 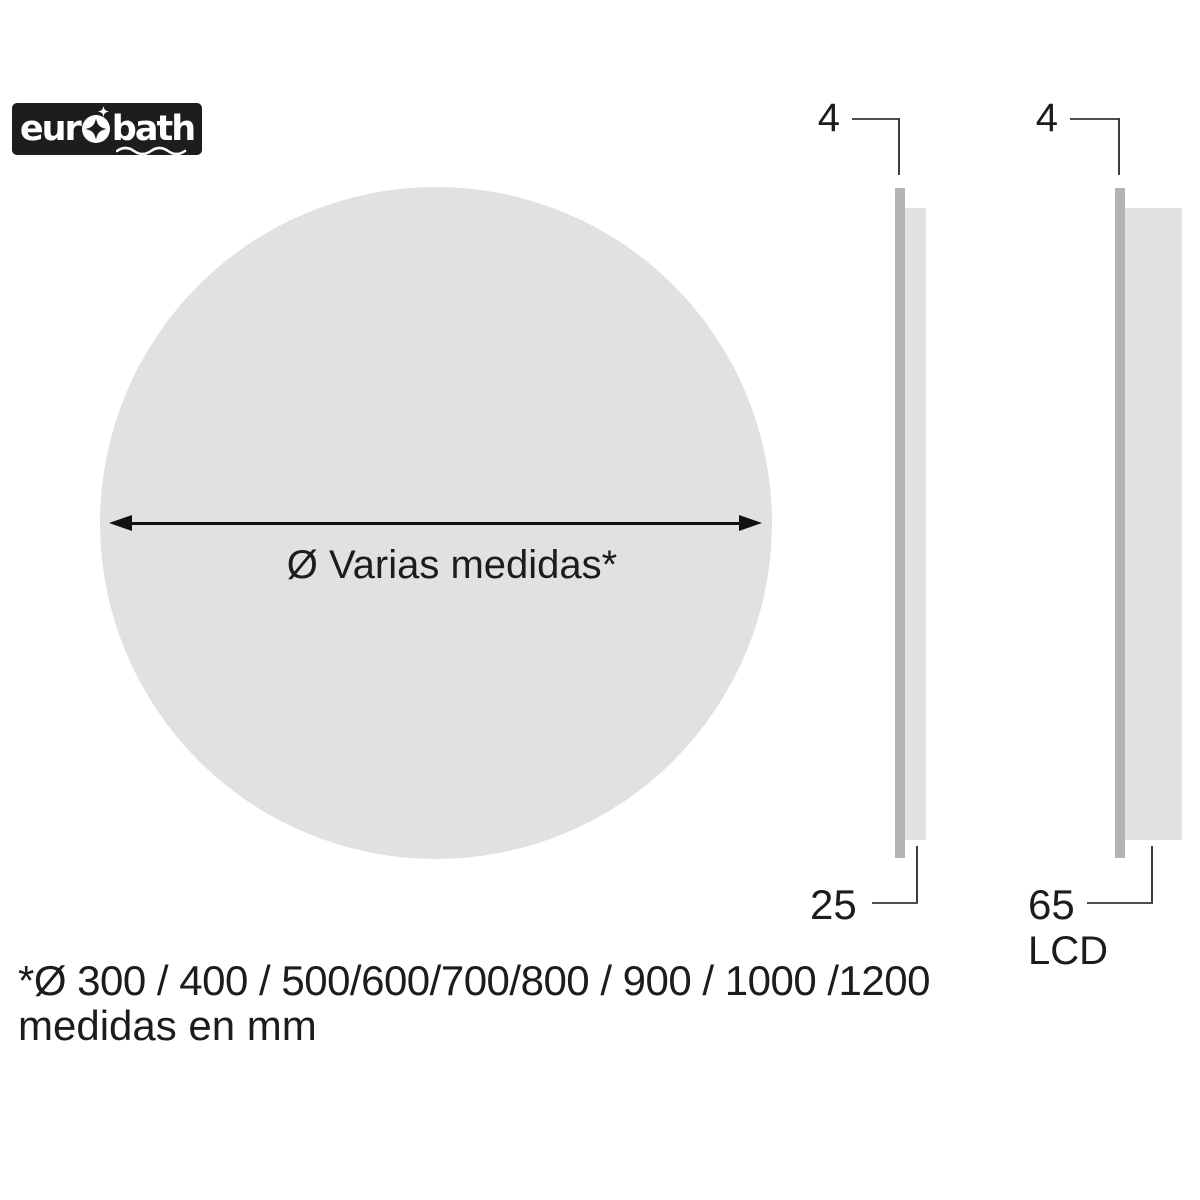 What do you see at coordinates (900, 523) in the screenshot?
I see `side-view-standard-glass-edge` at bounding box center [900, 523].